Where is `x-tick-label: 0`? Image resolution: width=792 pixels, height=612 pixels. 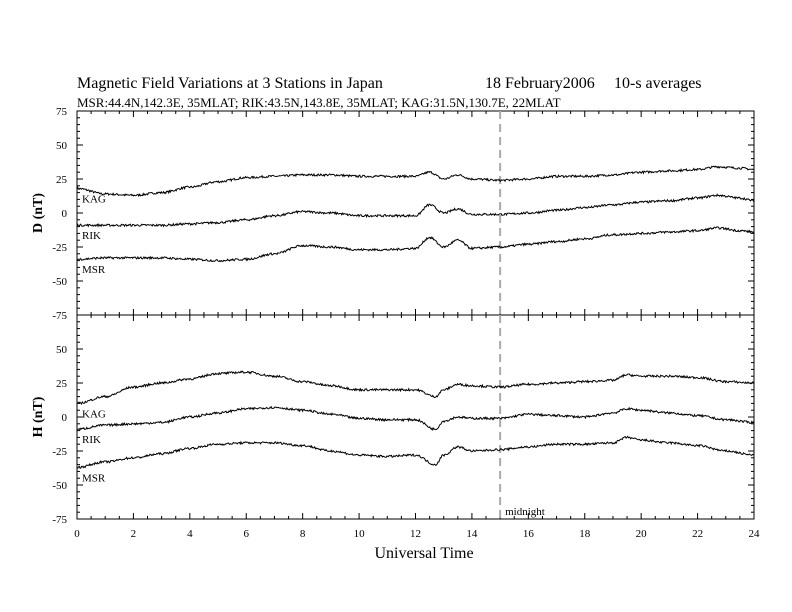 x-tick-label: 0 is located at coordinates (77, 534).